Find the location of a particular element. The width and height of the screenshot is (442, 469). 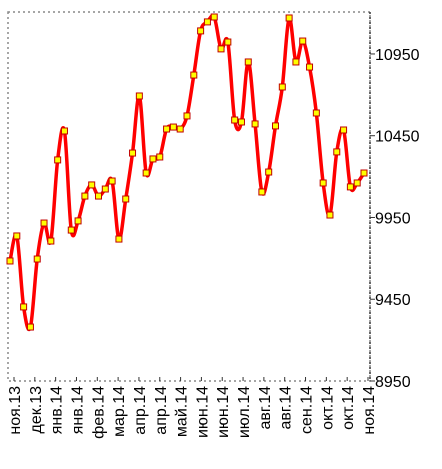

x-tick-label: май.14 is located at coordinates (182, 411).